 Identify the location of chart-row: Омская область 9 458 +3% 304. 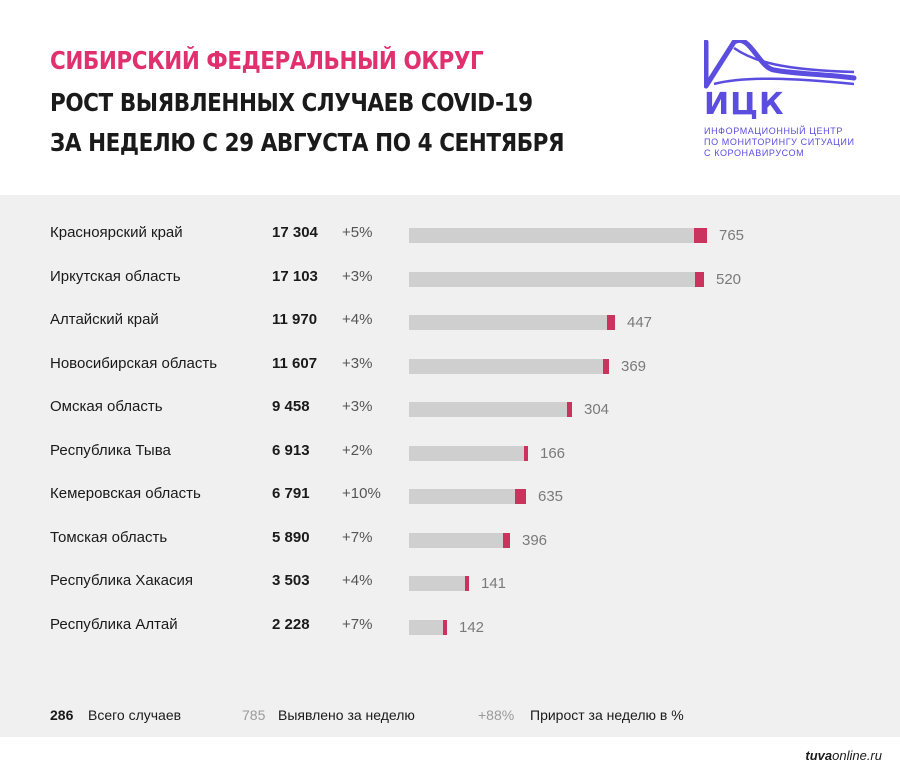
(450, 408).